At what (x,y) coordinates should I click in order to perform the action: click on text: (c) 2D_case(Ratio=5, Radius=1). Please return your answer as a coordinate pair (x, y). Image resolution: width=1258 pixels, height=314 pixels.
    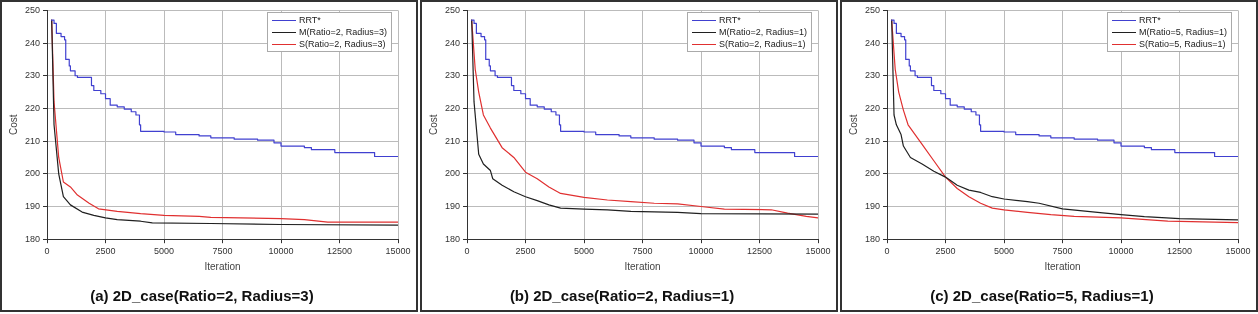
    Looking at the image, I should click on (1042, 296).